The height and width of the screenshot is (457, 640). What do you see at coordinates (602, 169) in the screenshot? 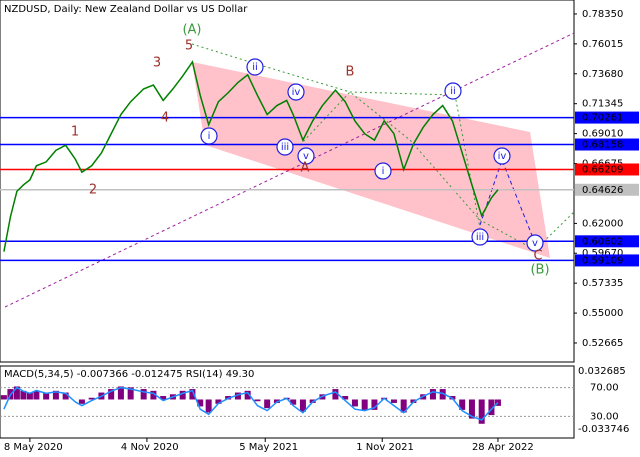
I see `level-label: 0.66209` at bounding box center [602, 169].